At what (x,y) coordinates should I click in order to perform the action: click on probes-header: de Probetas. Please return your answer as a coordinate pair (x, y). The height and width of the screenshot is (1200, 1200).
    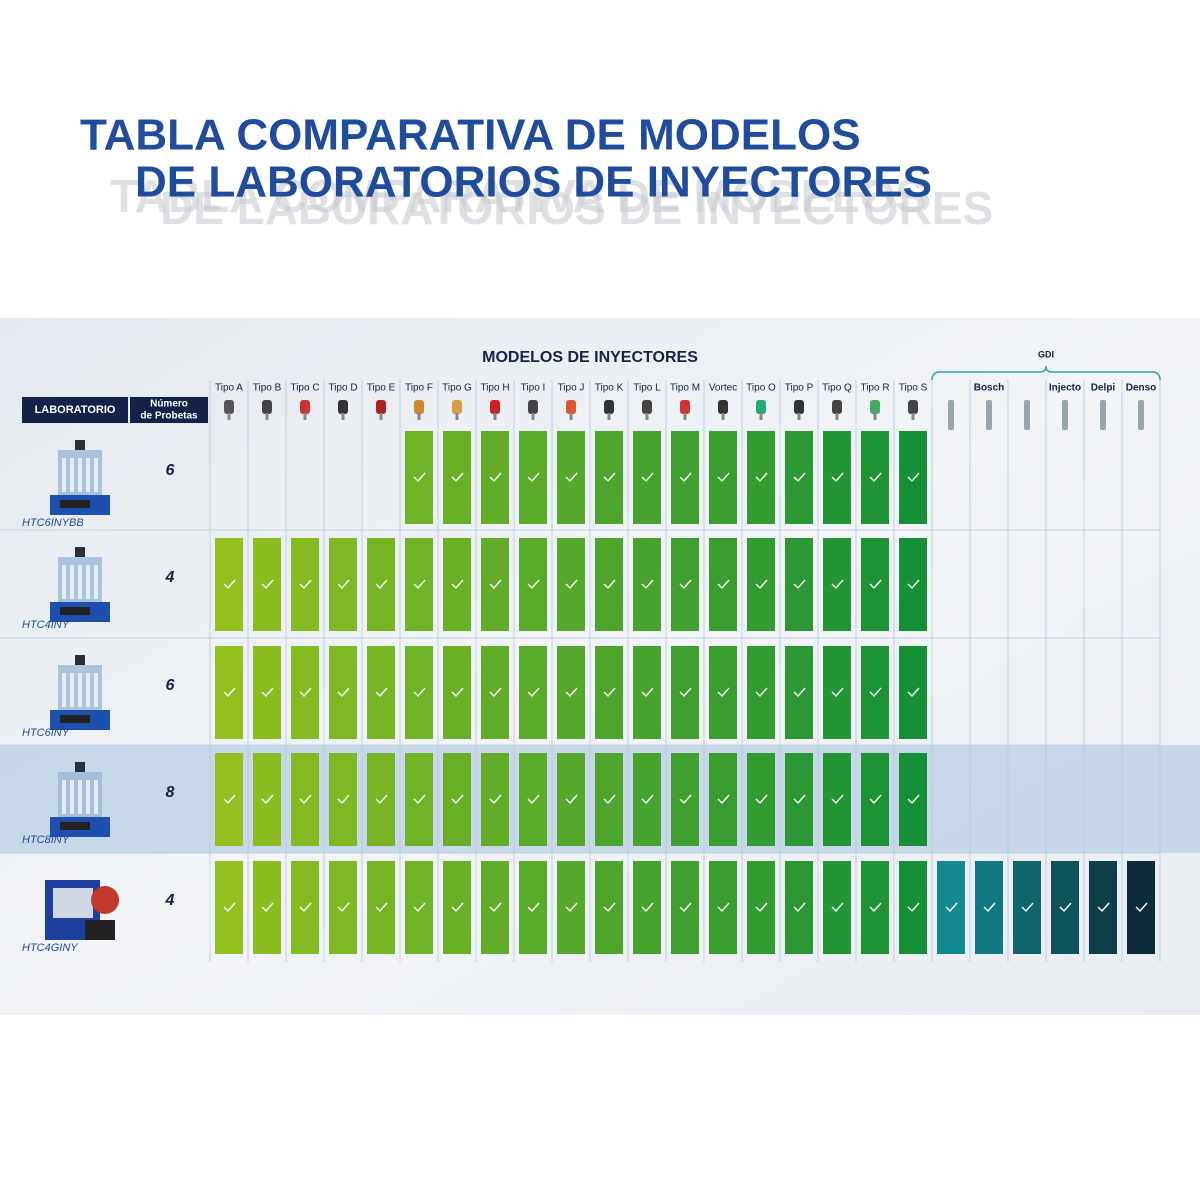
    Looking at the image, I should click on (169, 416).